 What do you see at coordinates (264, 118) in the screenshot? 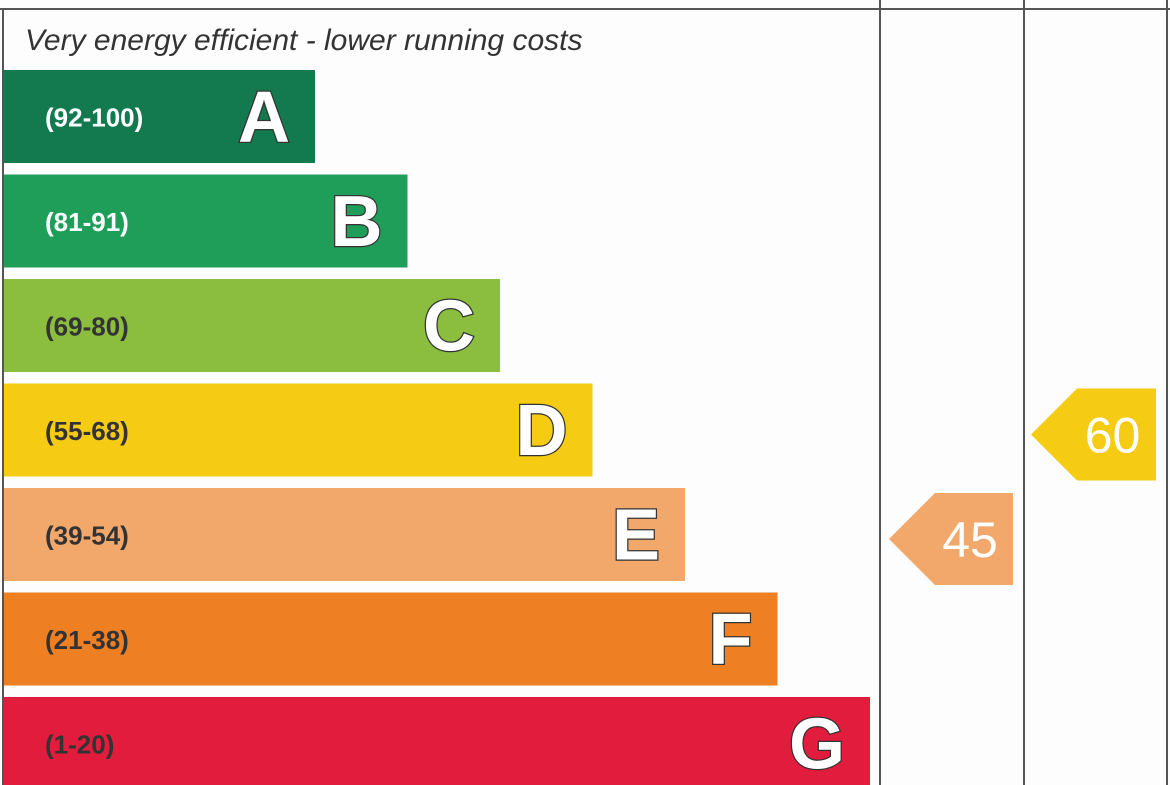
I see `band-a-letter: A` at bounding box center [264, 118].